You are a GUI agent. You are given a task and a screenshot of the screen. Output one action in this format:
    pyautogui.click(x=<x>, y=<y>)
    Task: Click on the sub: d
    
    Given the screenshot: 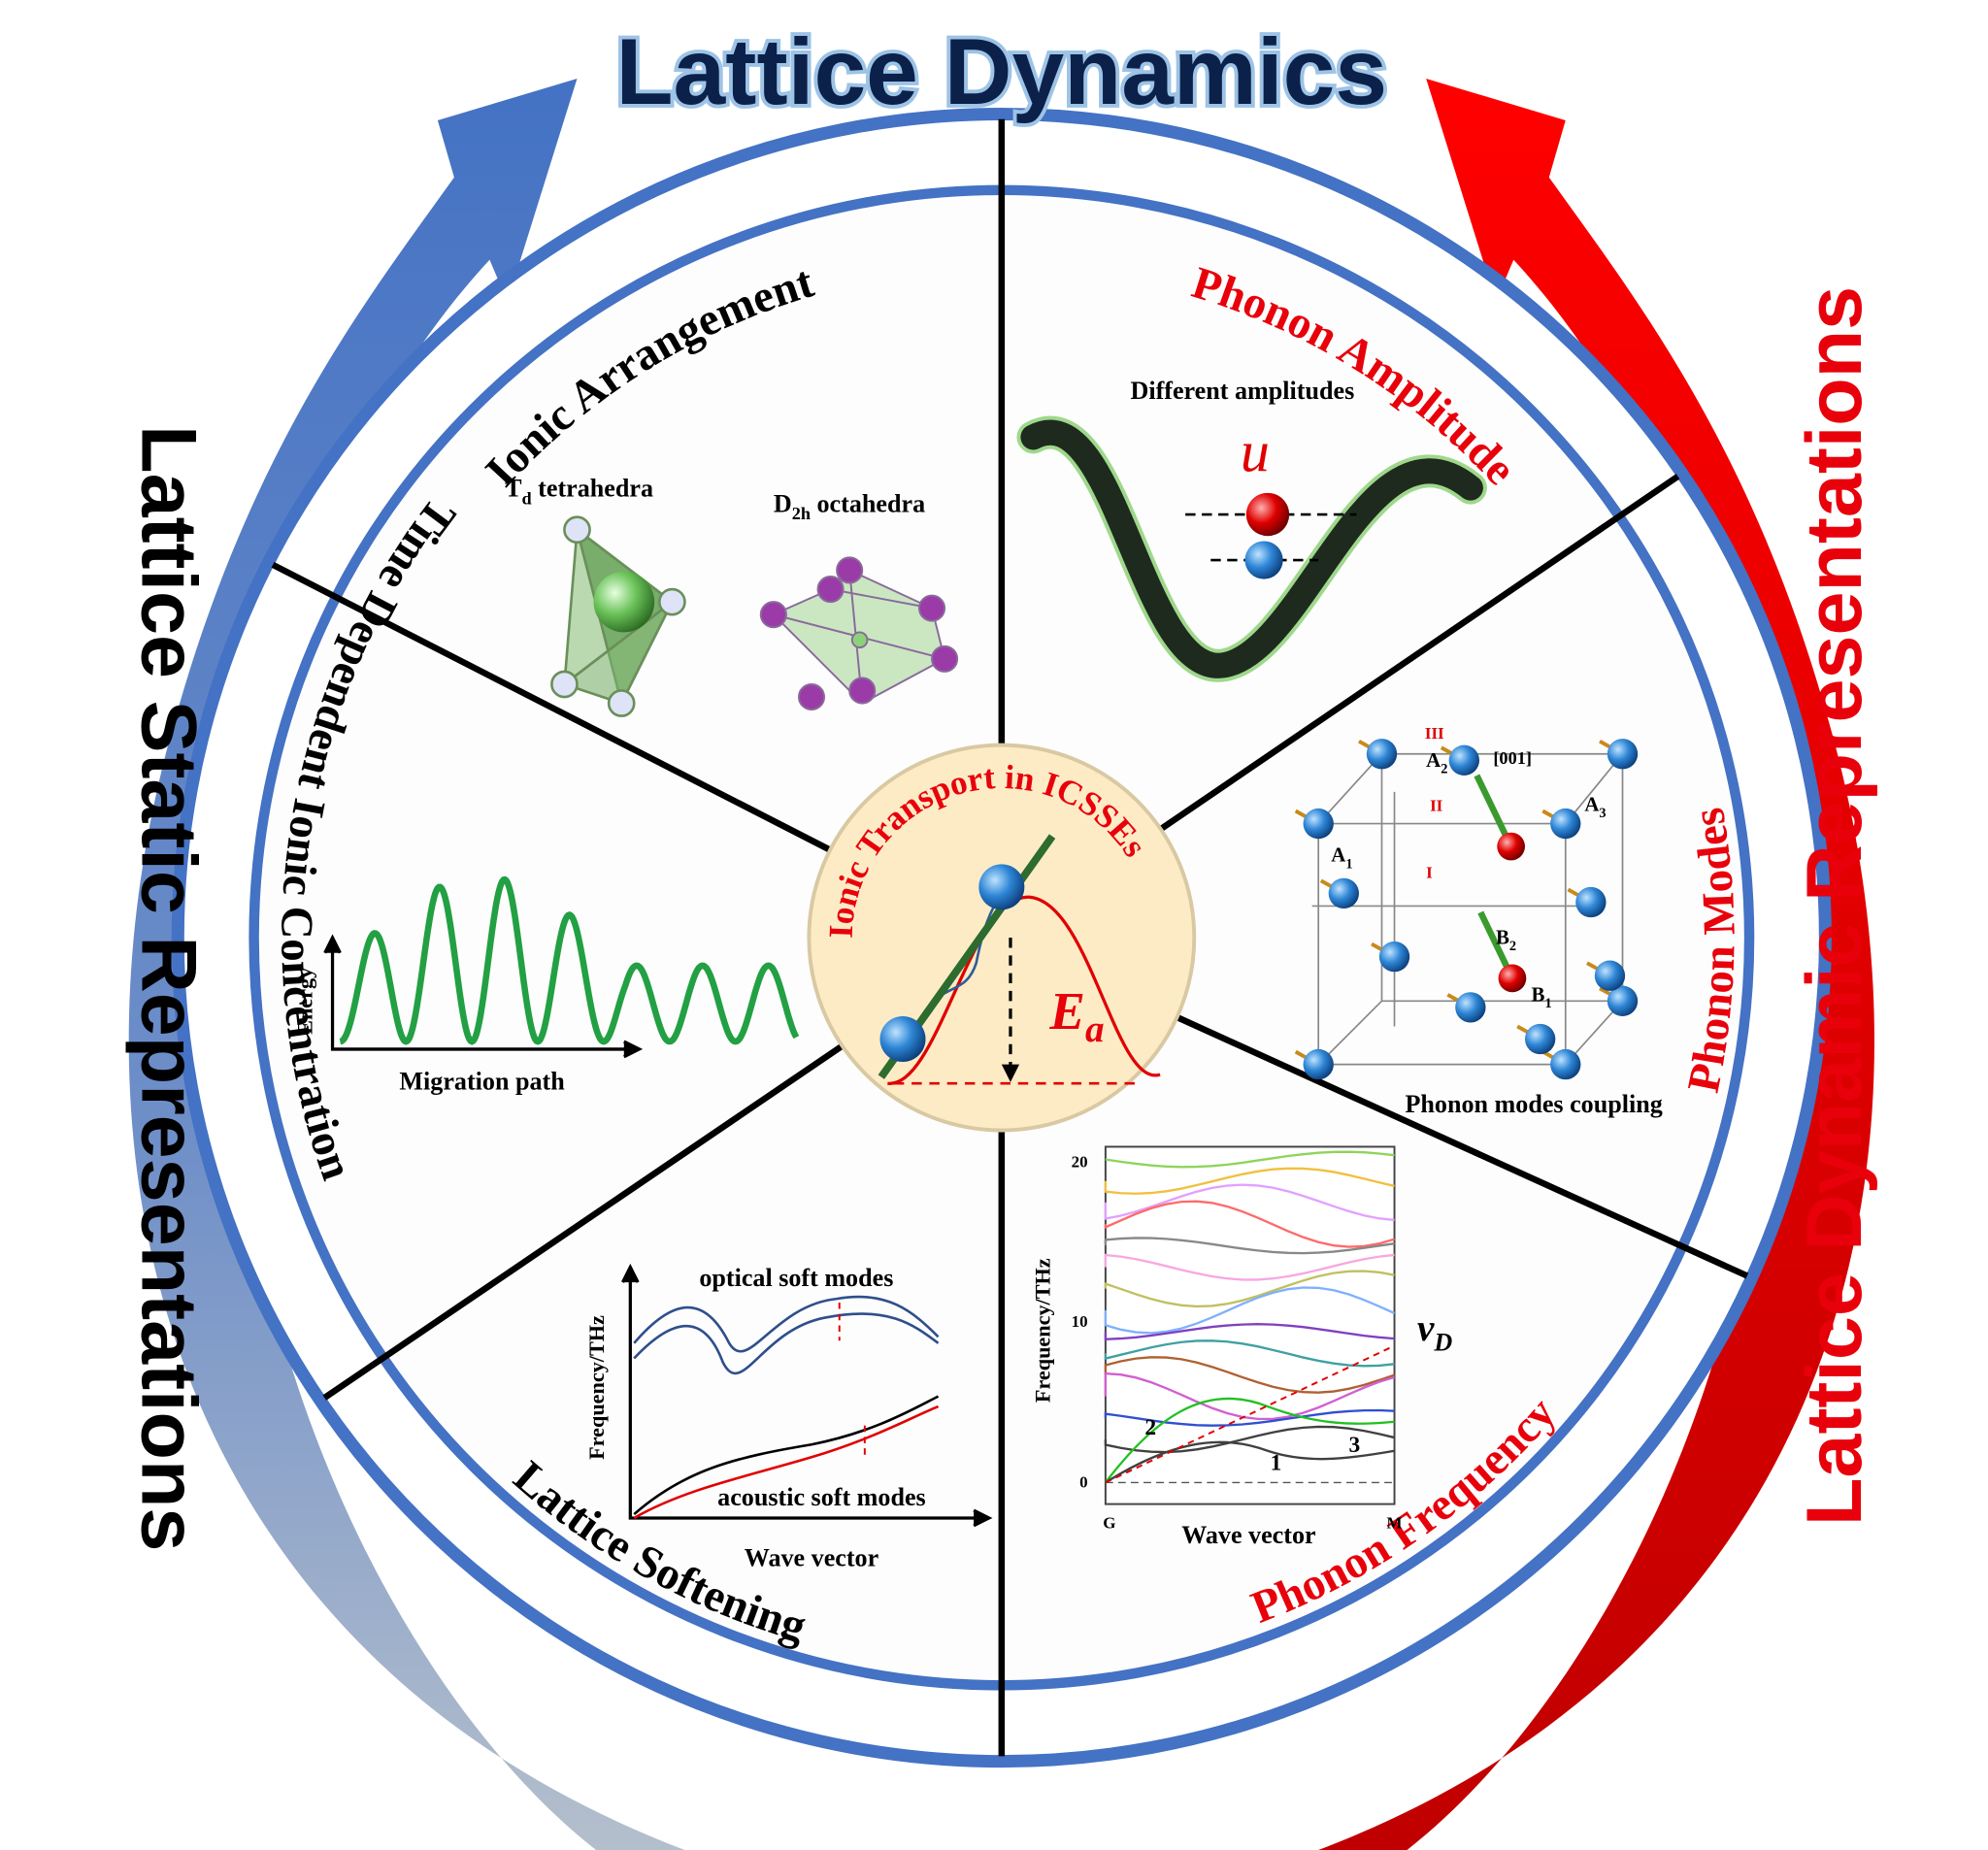 What is the action you would take?
    pyautogui.click(x=526, y=499)
    